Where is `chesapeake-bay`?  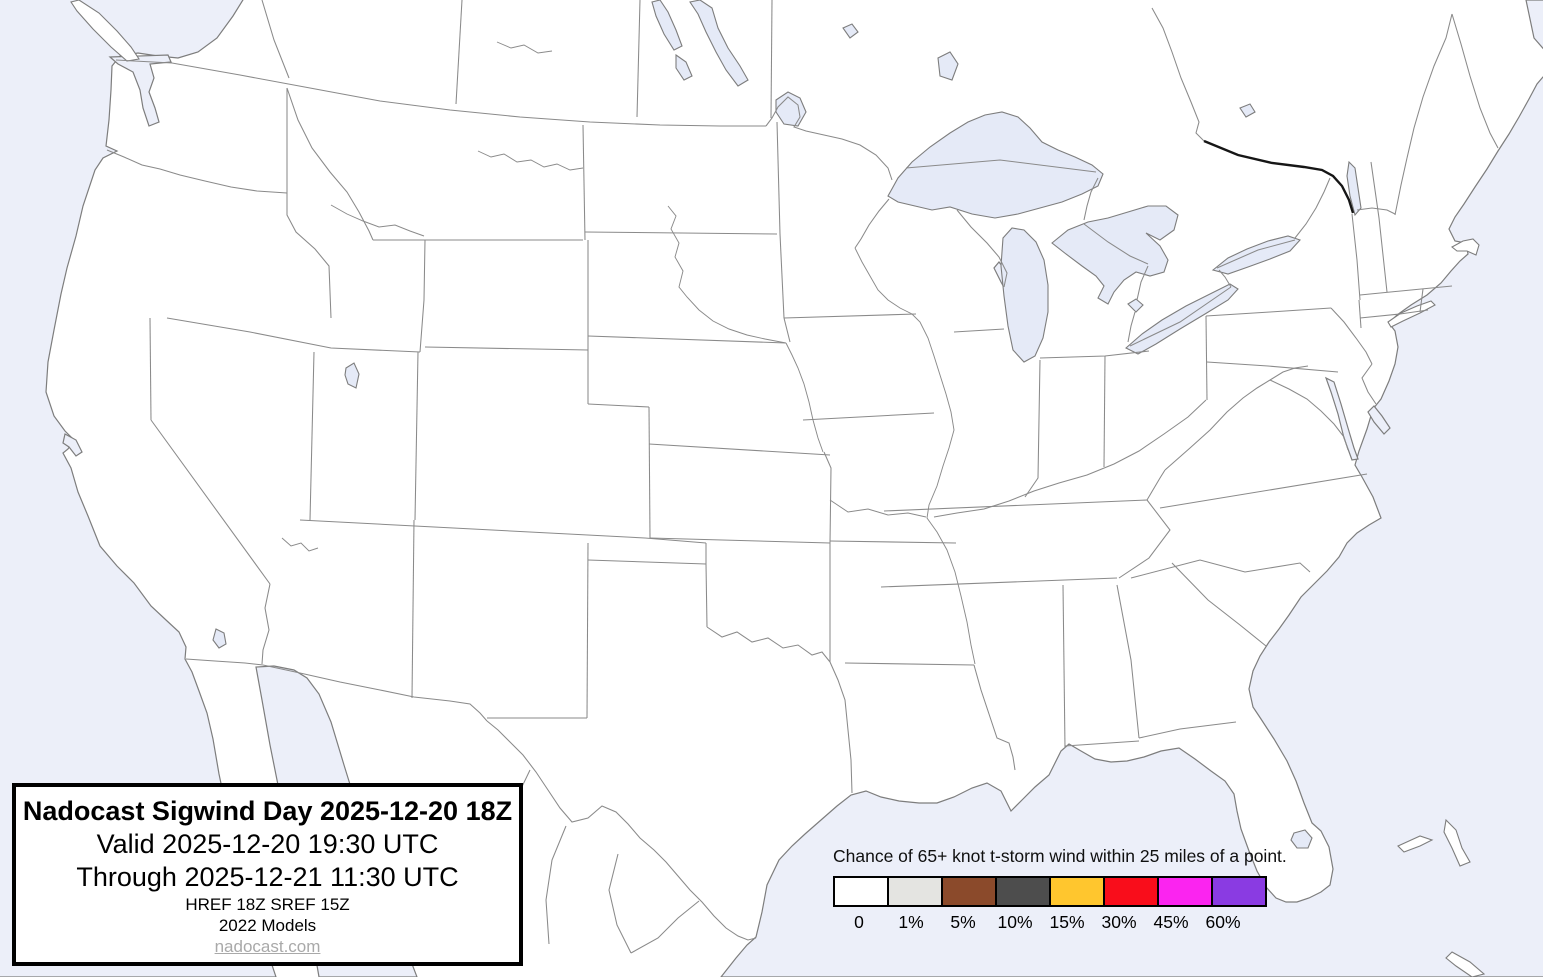 chesapeake-bay is located at coordinates (1341, 418).